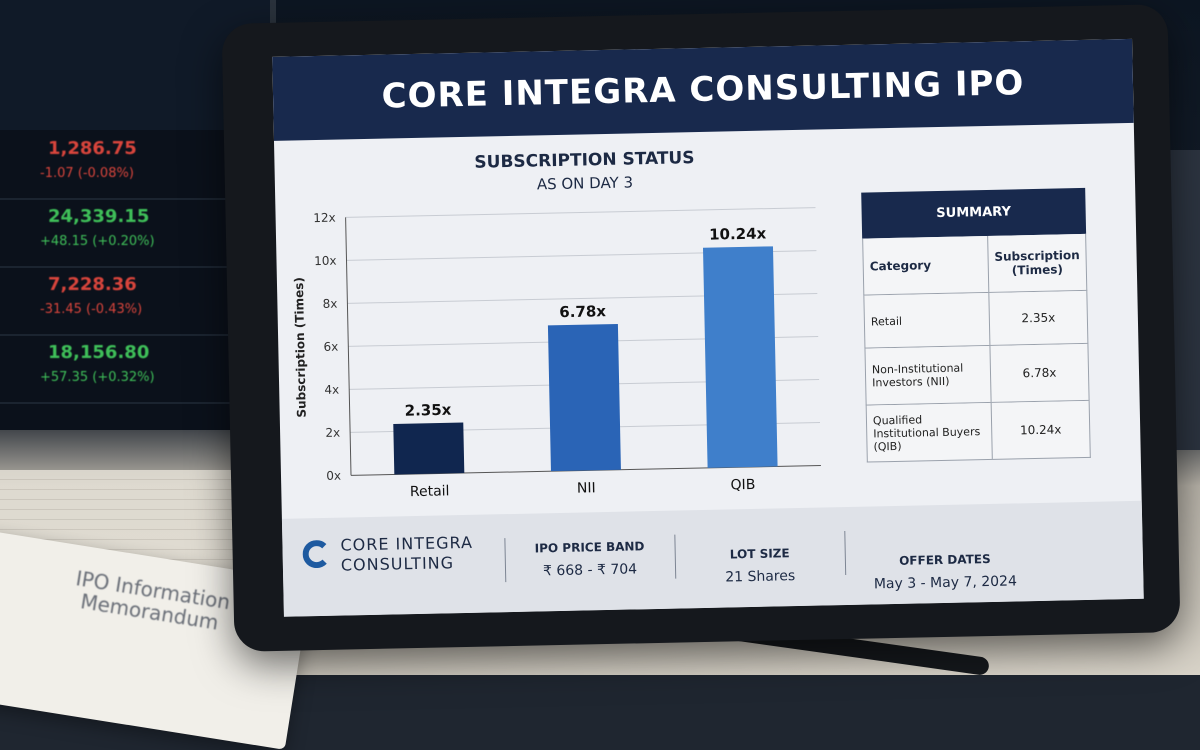 The width and height of the screenshot is (1200, 750). What do you see at coordinates (944, 559) in the screenshot?
I see `offer-dates-label: OFFER DATES` at bounding box center [944, 559].